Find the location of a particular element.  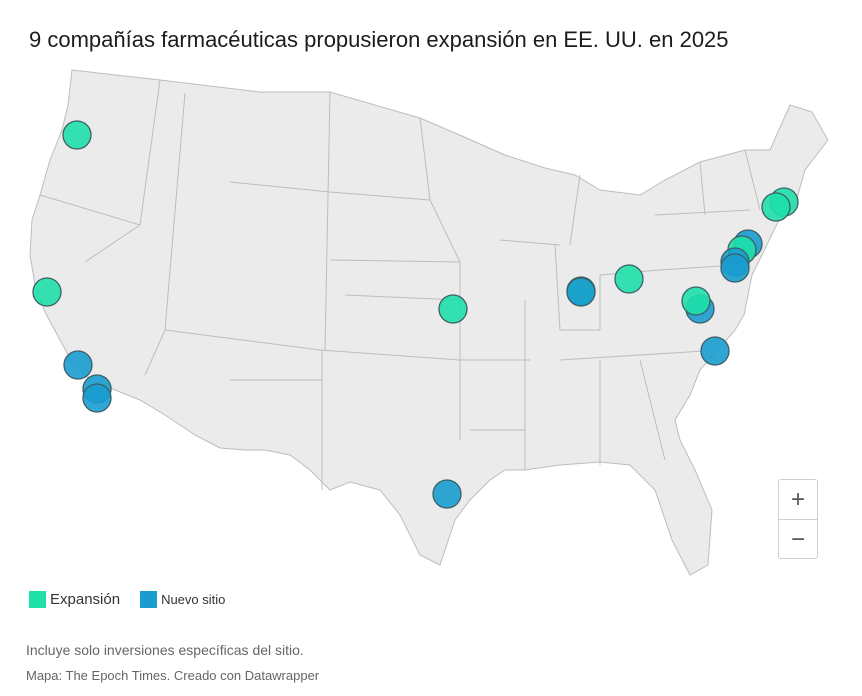

zoom-out-button: − is located at coordinates (798, 539).